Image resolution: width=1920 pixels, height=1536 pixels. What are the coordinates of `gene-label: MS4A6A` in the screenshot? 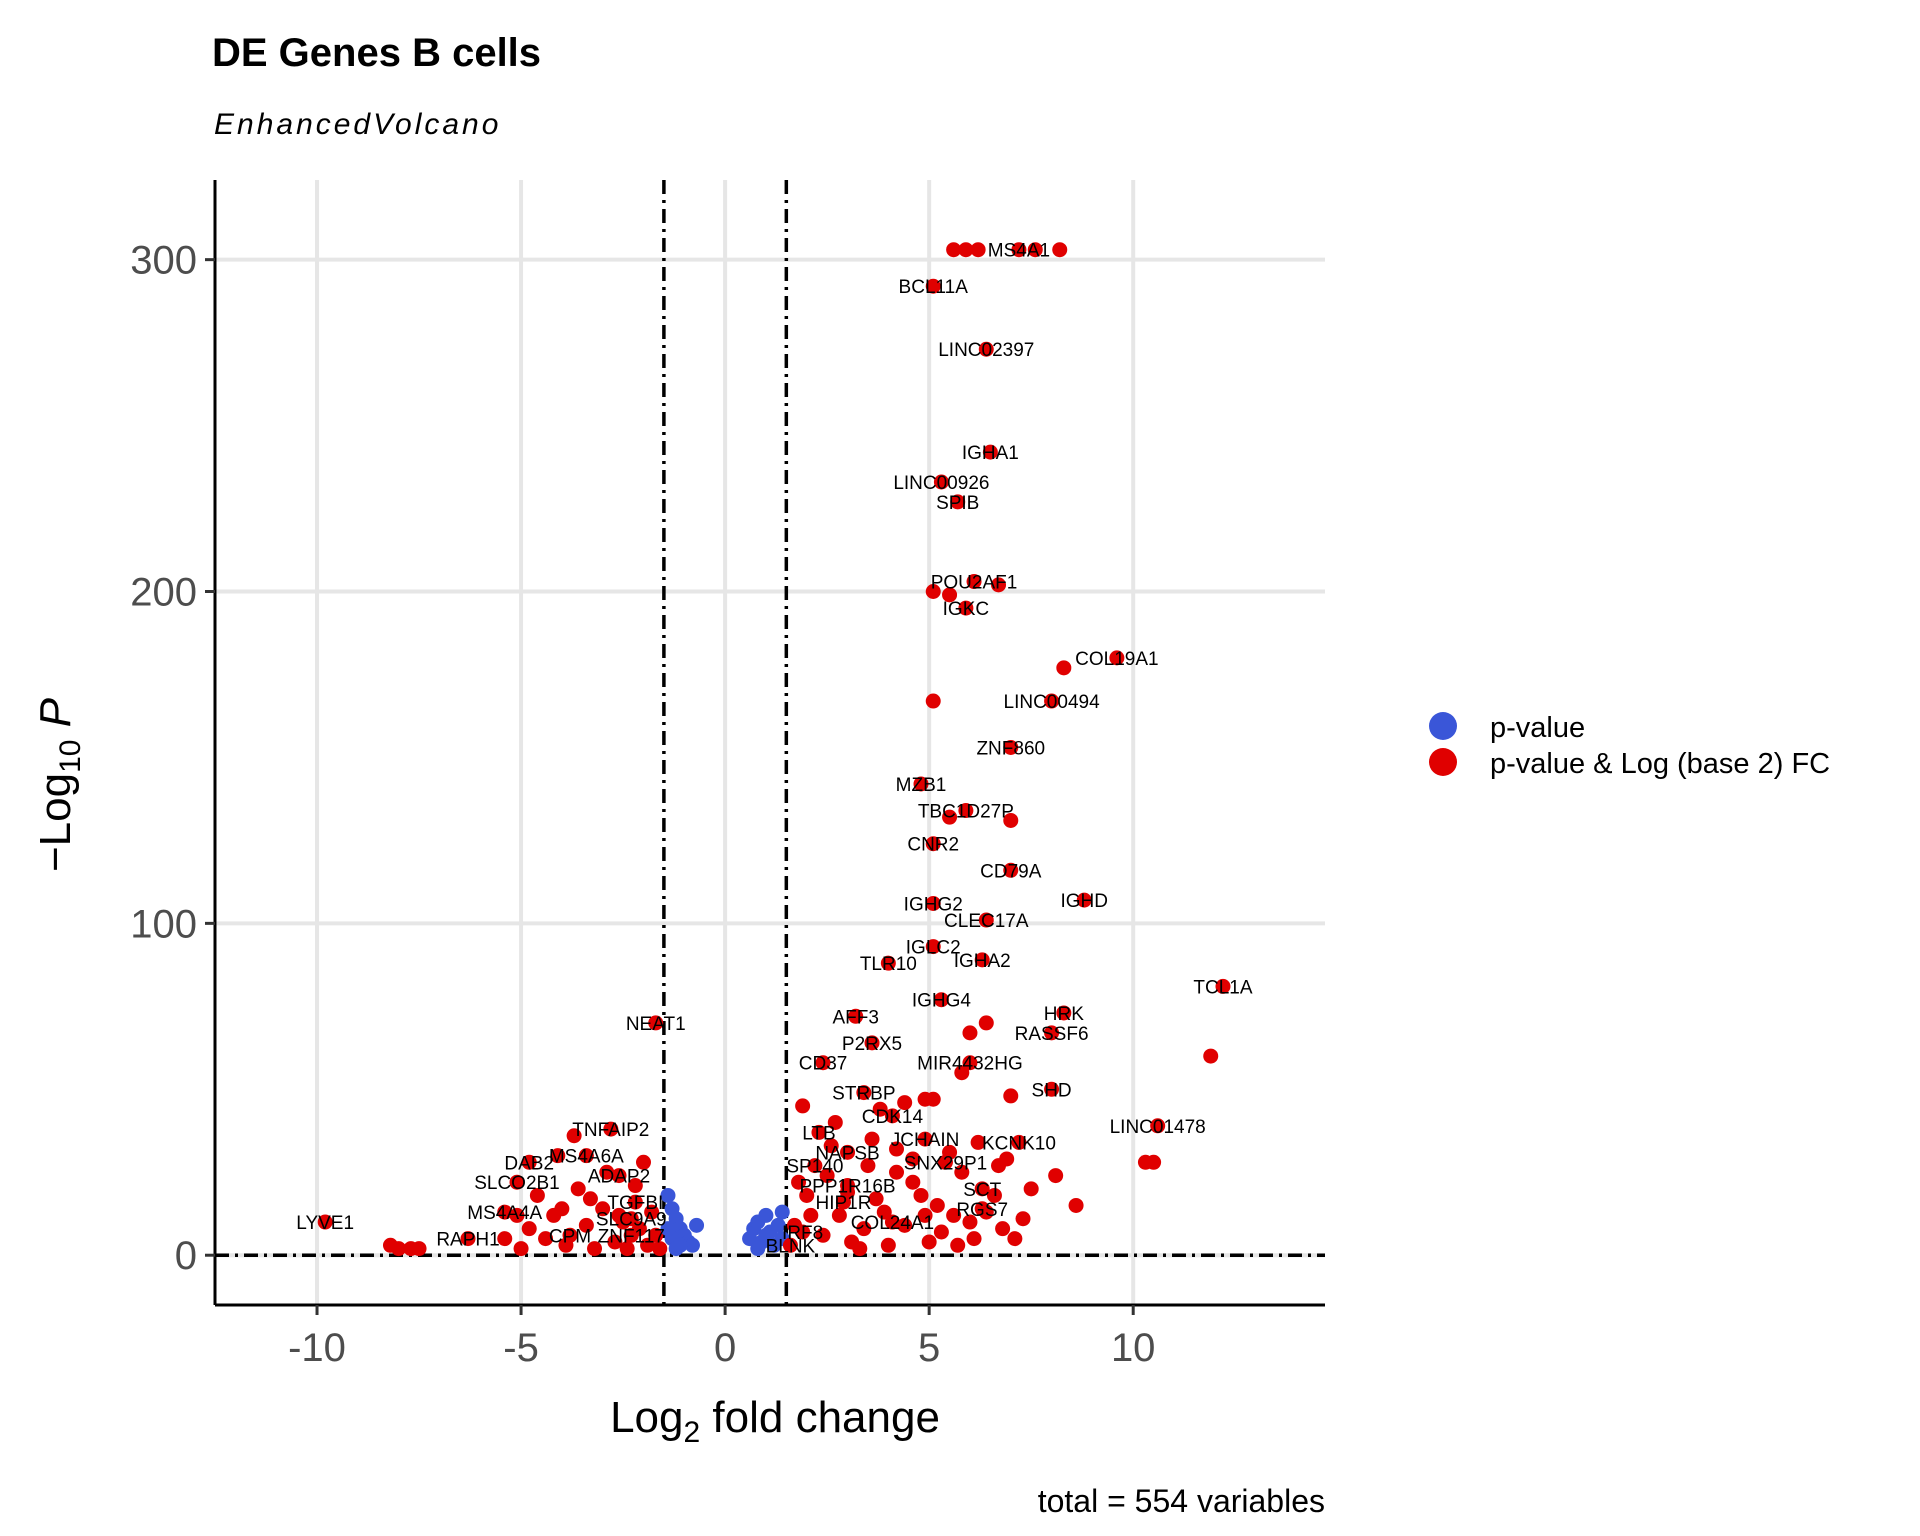 It's located at (586, 1157).